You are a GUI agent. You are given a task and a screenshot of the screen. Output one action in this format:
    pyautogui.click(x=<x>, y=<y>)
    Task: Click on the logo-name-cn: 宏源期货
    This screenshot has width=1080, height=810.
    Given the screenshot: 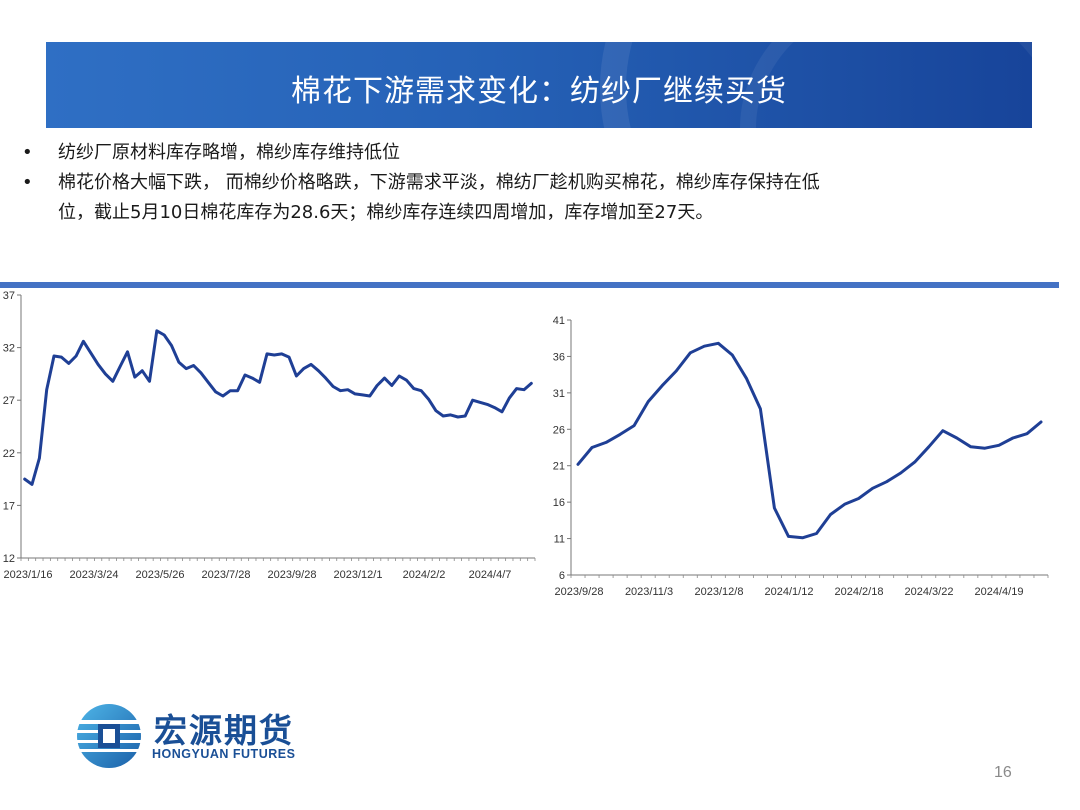 What is the action you would take?
    pyautogui.click(x=224, y=730)
    